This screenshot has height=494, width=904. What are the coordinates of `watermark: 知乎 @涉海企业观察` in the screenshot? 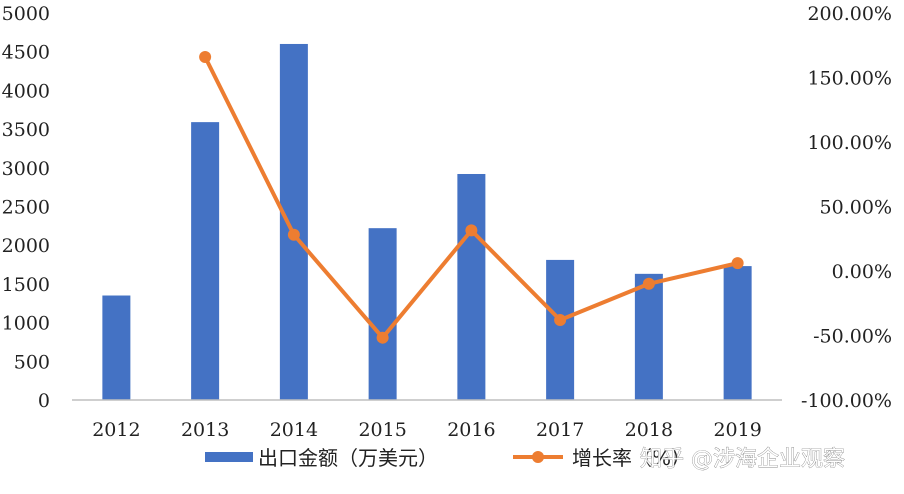 It's located at (743, 460).